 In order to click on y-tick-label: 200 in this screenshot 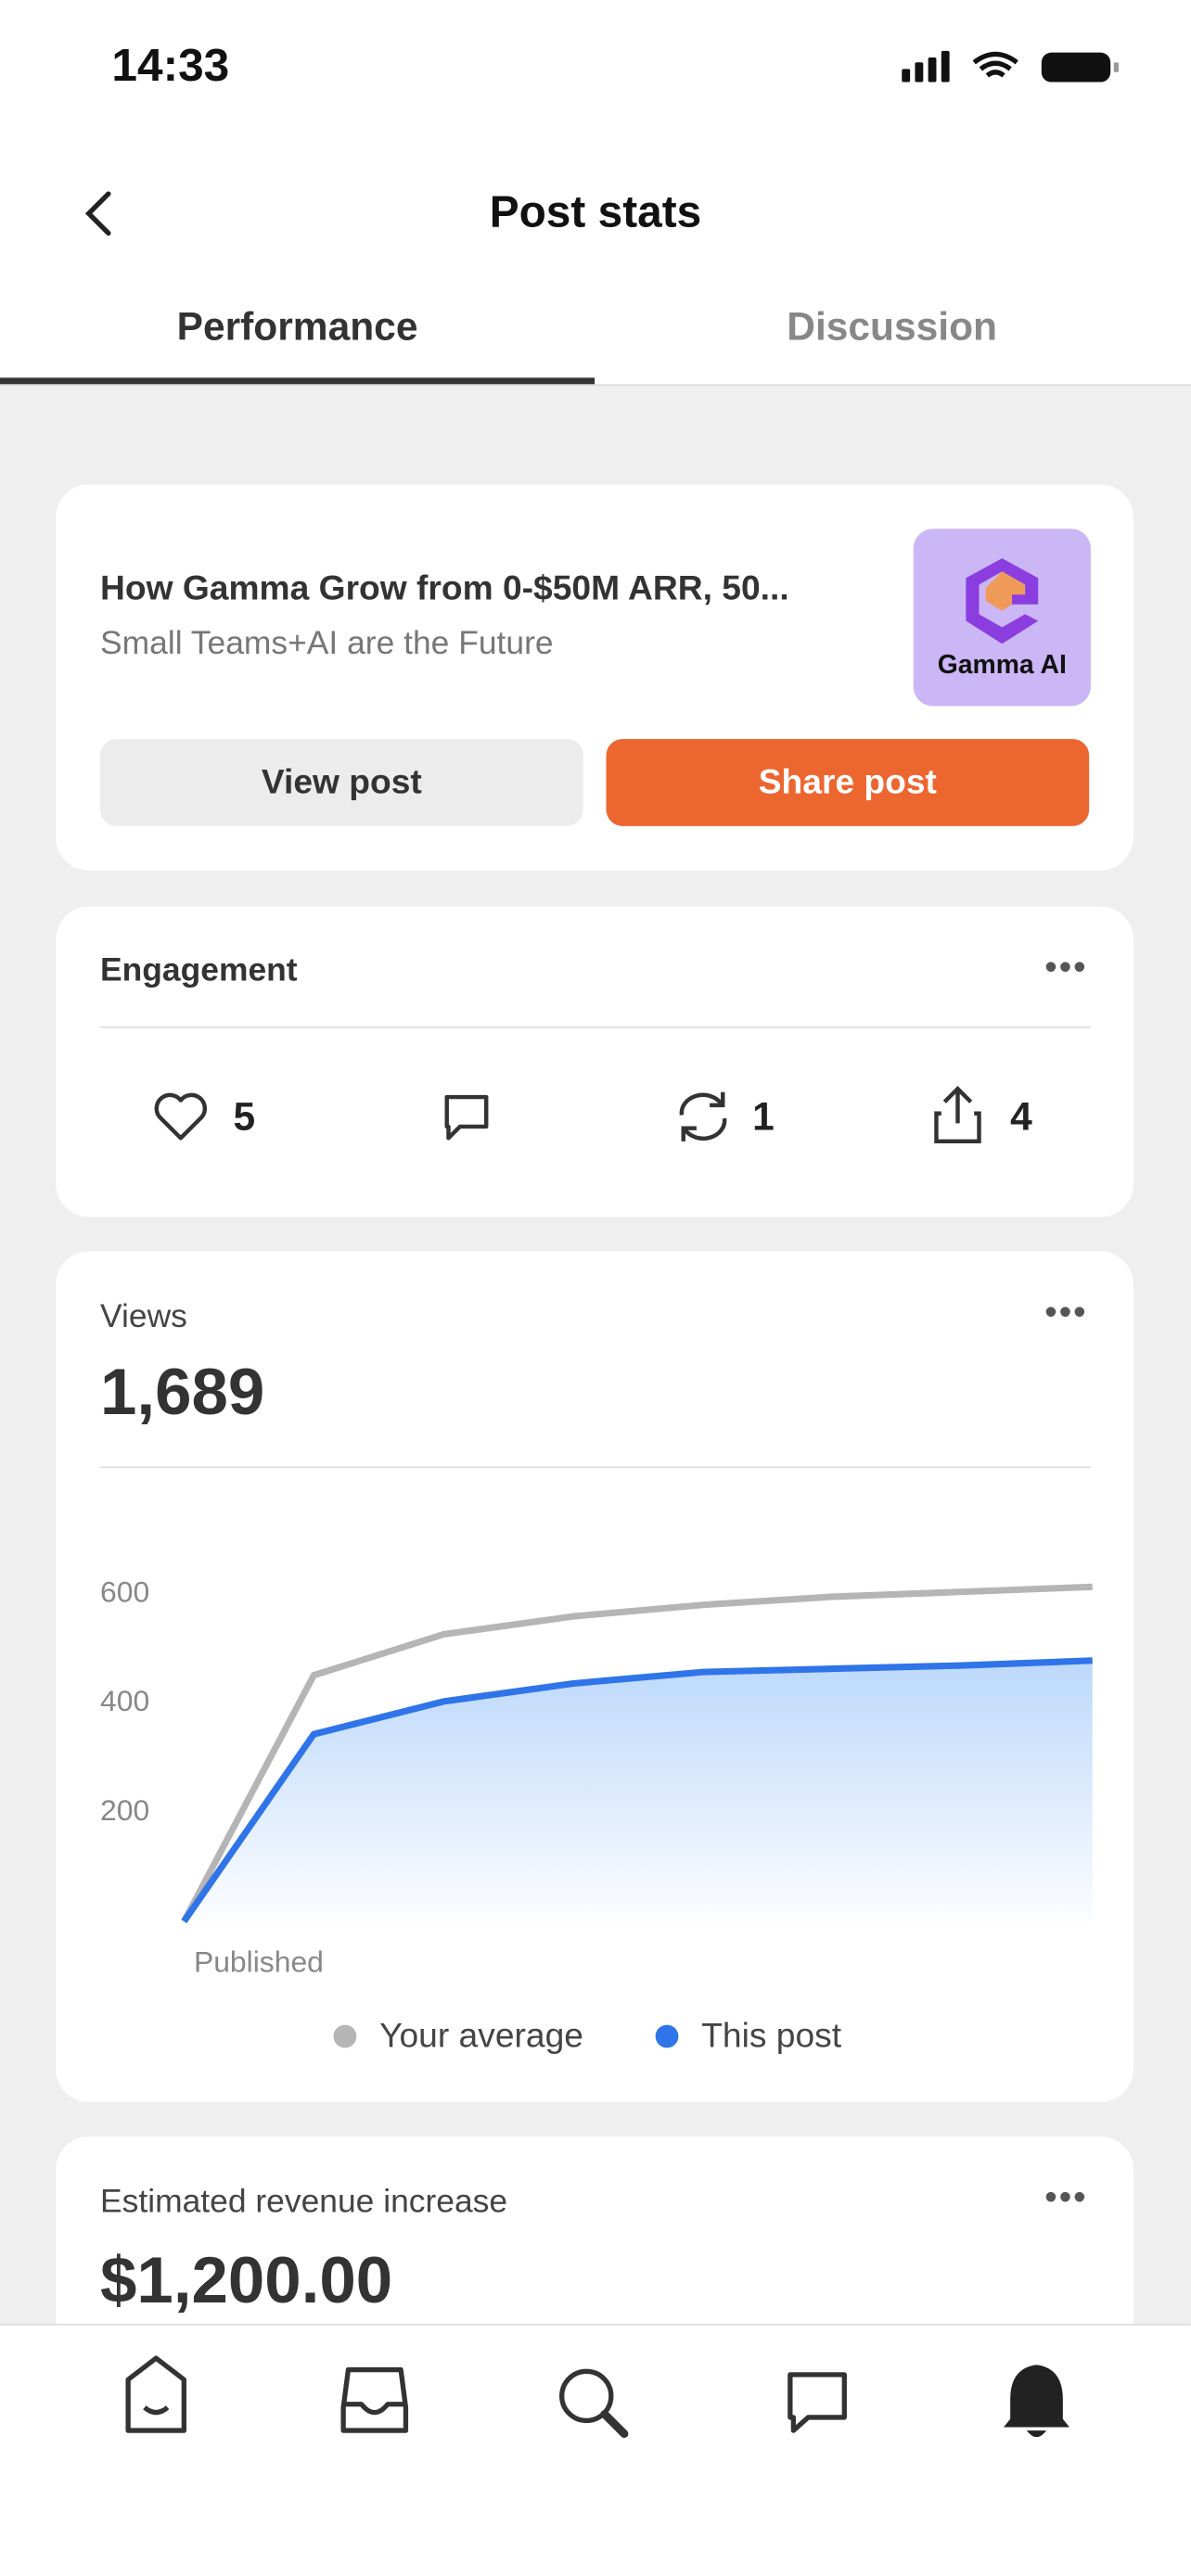, I will do `click(124, 1810)`.